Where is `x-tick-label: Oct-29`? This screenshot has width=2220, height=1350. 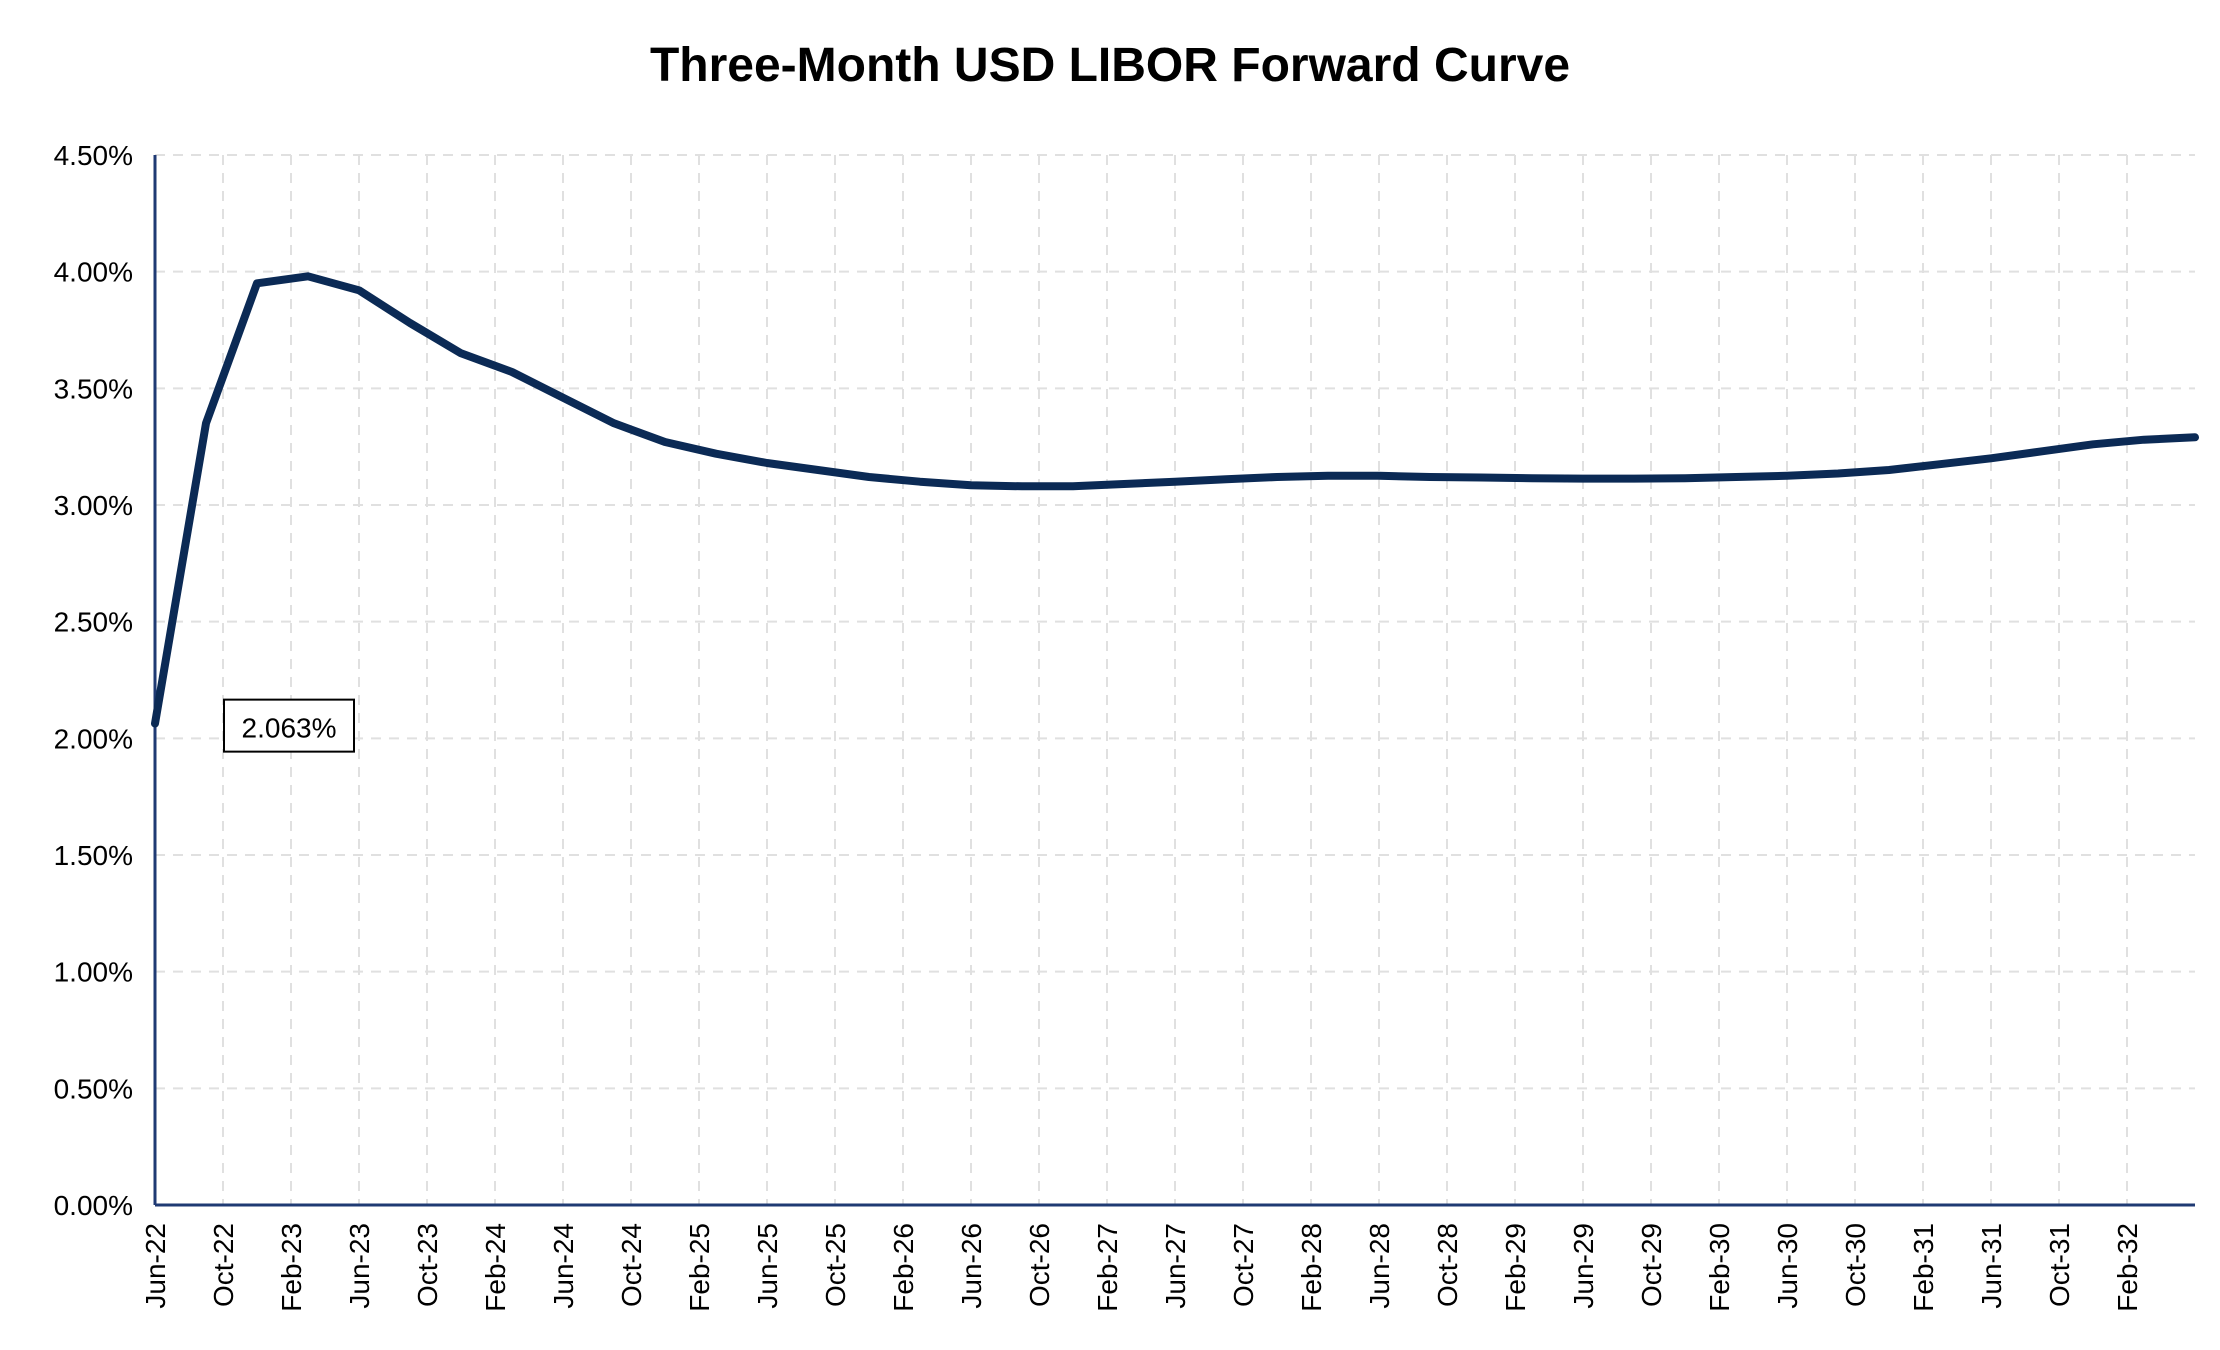 x-tick-label: Oct-29 is located at coordinates (1651, 1265).